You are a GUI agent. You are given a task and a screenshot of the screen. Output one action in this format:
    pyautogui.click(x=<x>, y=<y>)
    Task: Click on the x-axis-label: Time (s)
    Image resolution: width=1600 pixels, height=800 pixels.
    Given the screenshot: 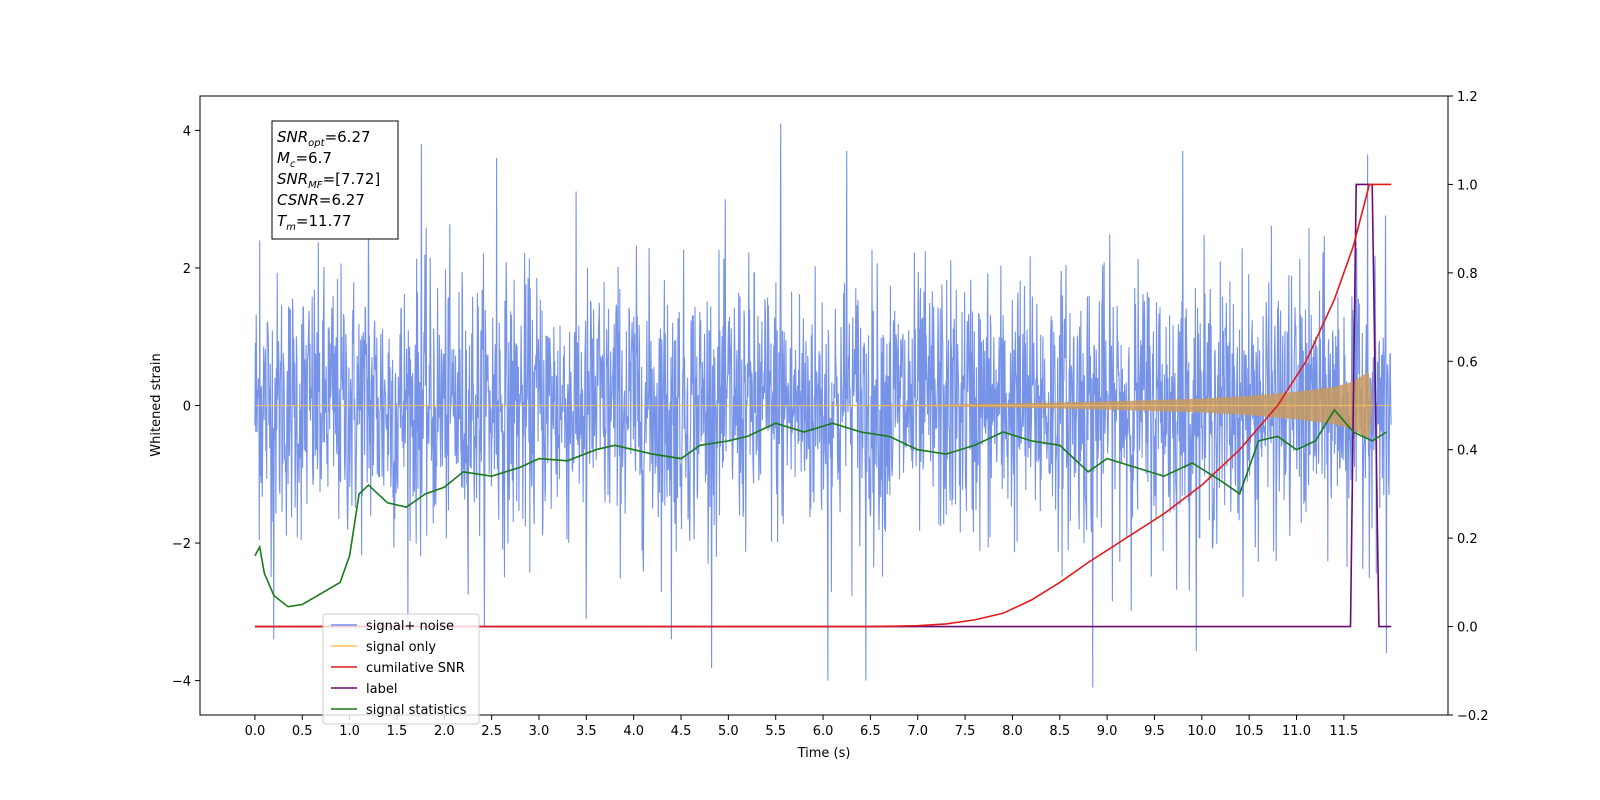 What is the action you would take?
    pyautogui.click(x=824, y=753)
    